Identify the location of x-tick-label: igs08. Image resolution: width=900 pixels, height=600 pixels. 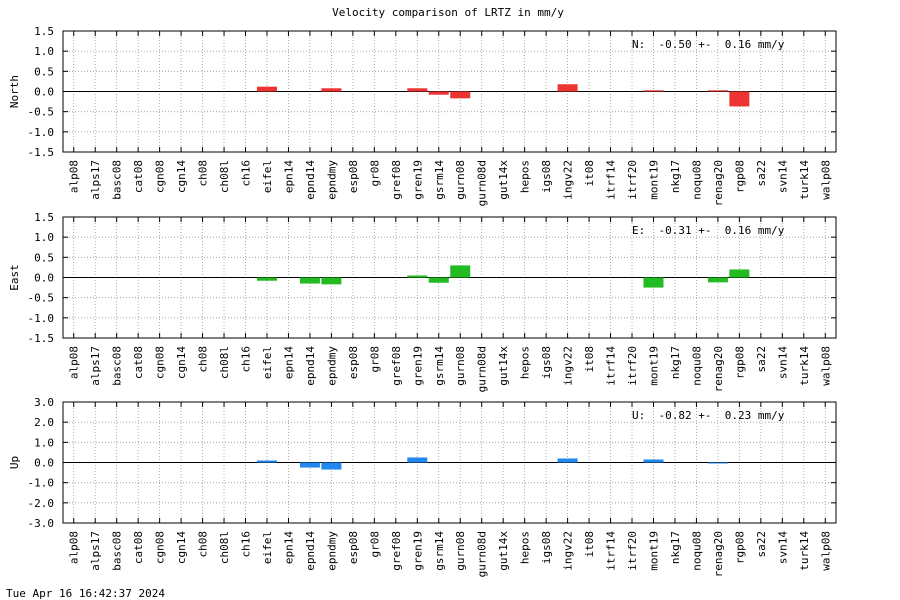
(546, 176).